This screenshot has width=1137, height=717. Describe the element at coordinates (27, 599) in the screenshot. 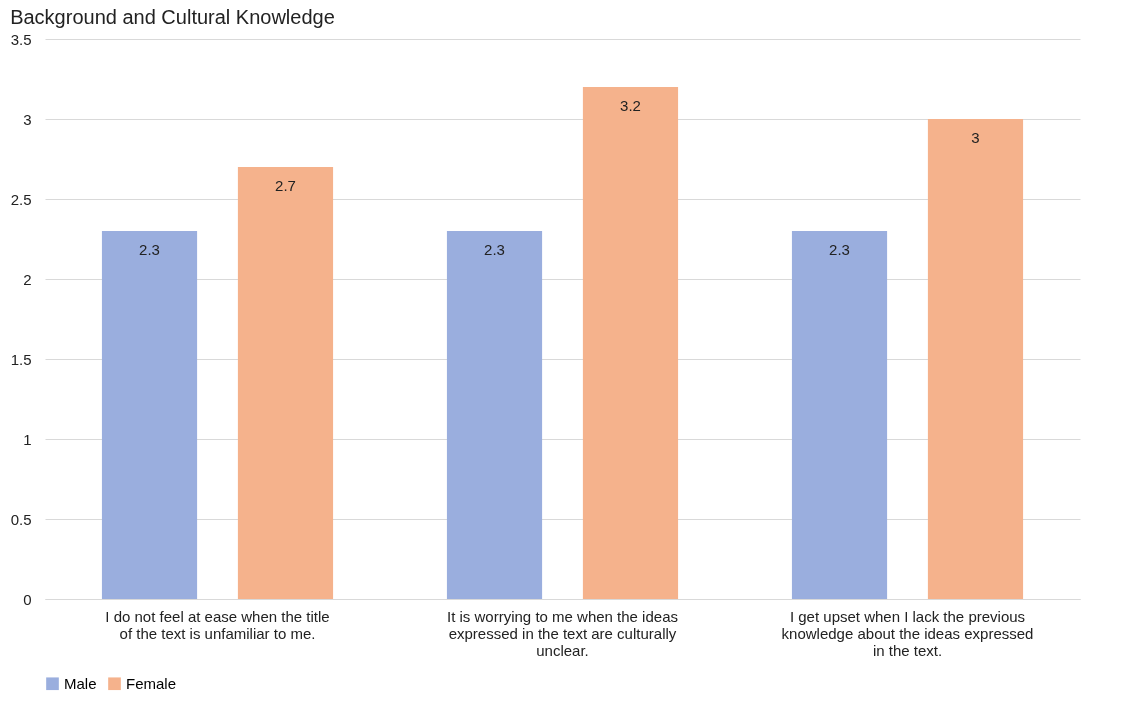

I see `y-tick-label: 0` at that location.